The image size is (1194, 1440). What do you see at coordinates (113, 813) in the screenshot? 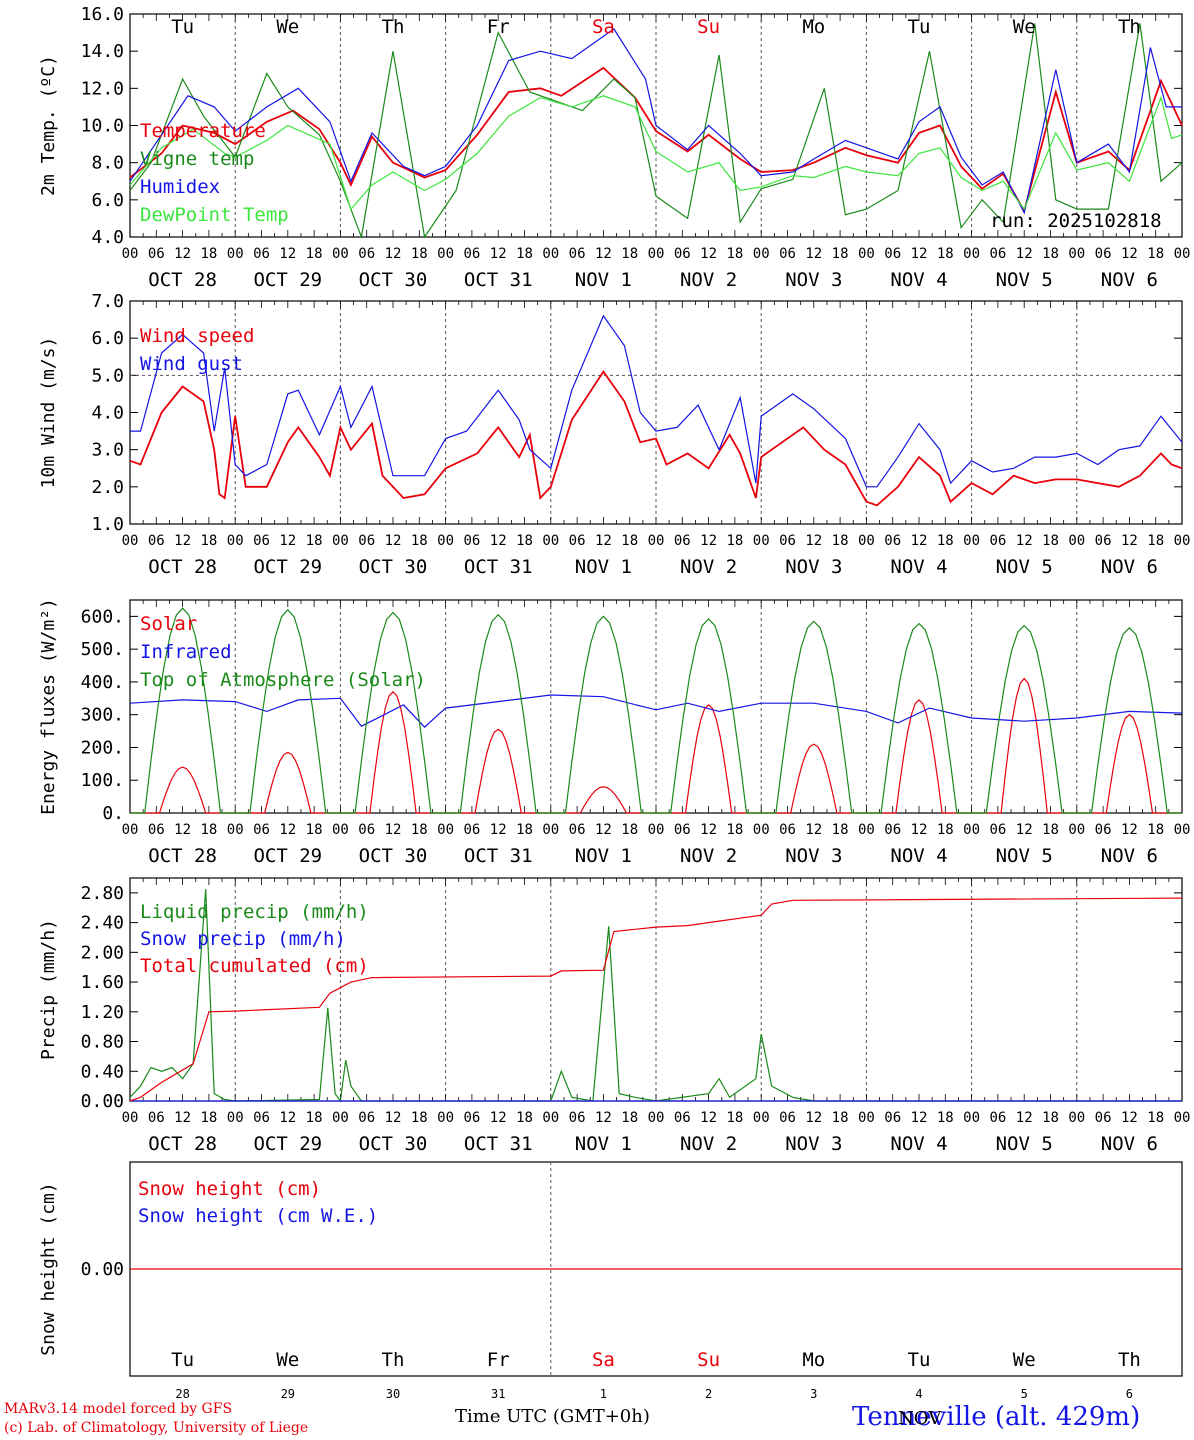
I see `y-tick-label: 0.` at bounding box center [113, 813].